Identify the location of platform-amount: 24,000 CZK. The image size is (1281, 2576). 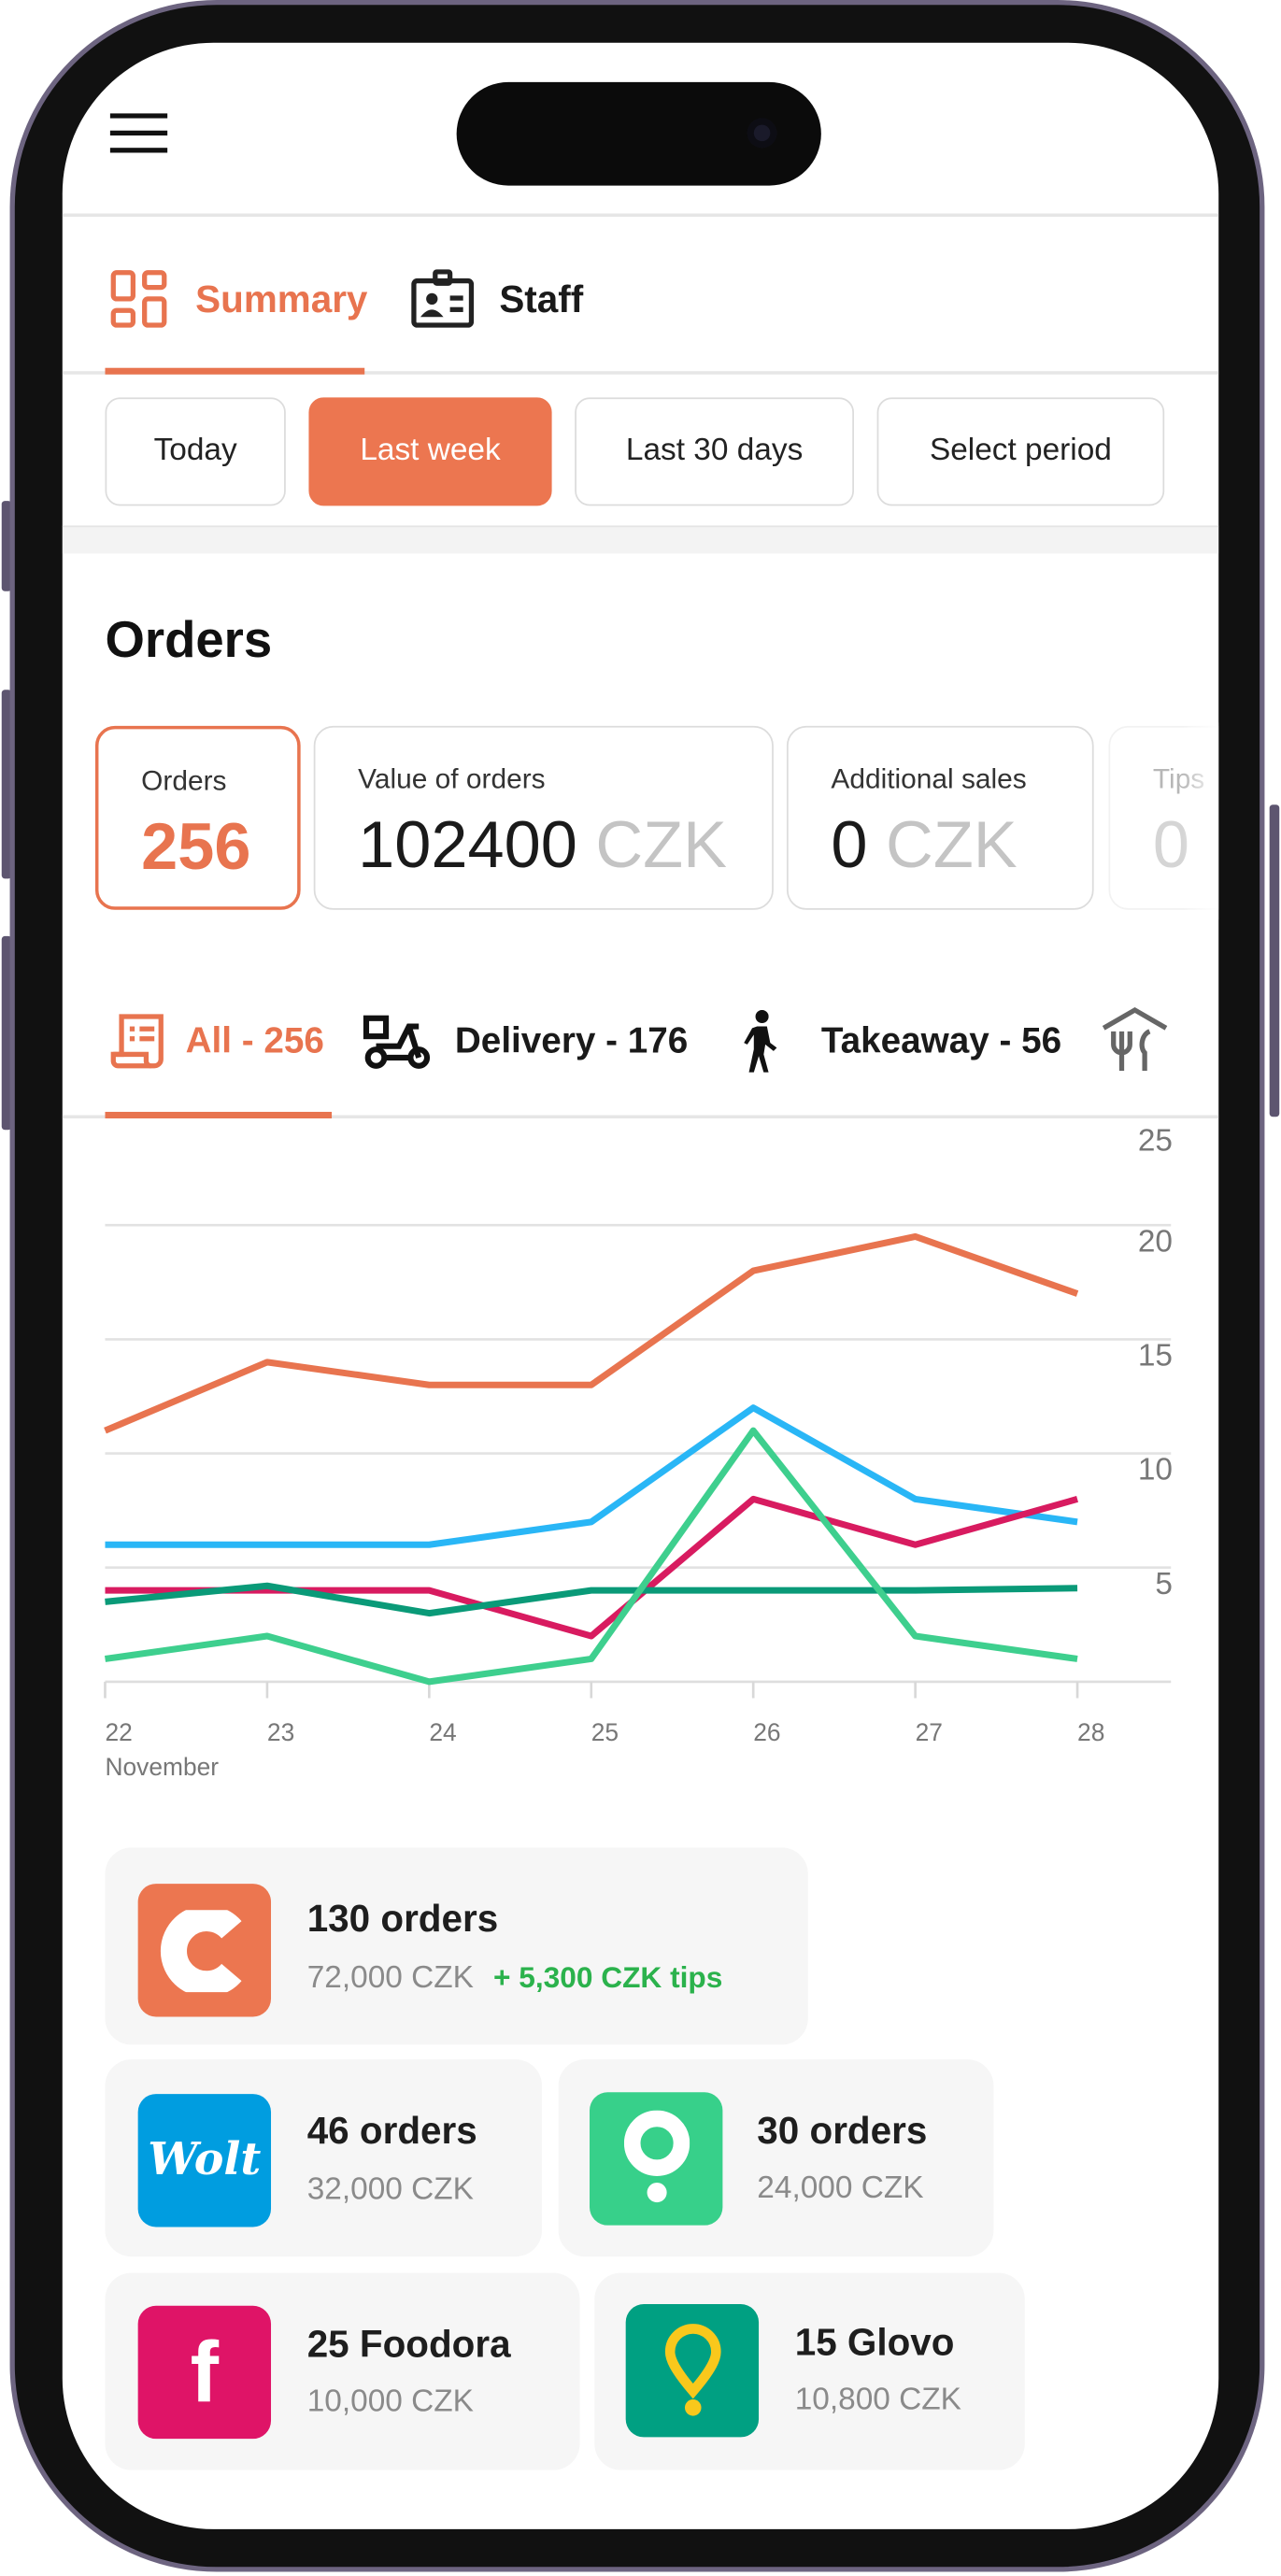
(840, 2188).